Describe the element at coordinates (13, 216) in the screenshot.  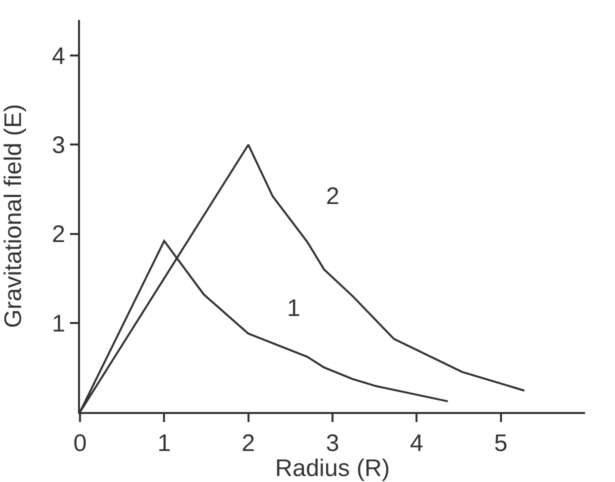
I see `y-axis-title: Gravitational field (E)` at that location.